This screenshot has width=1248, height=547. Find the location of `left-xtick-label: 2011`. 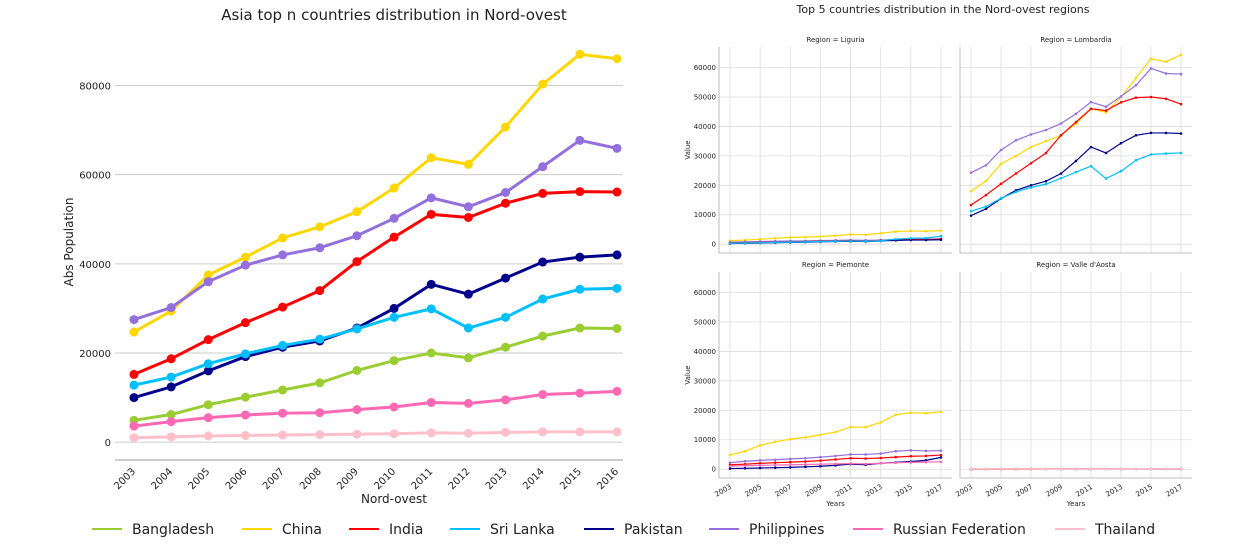

left-xtick-label: 2011 is located at coordinates (423, 479).